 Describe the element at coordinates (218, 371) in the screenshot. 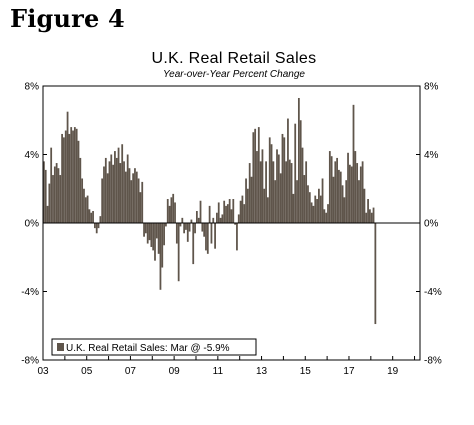

I see `x-tick-label: 11` at that location.